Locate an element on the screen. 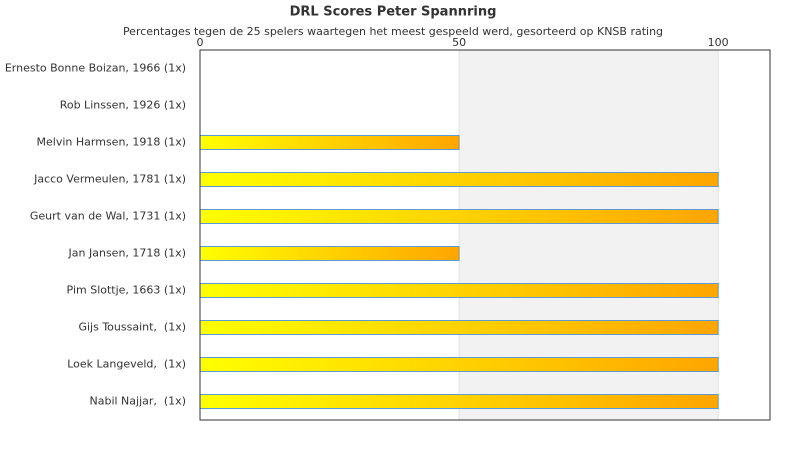  x-tick-label: 50 is located at coordinates (459, 42).